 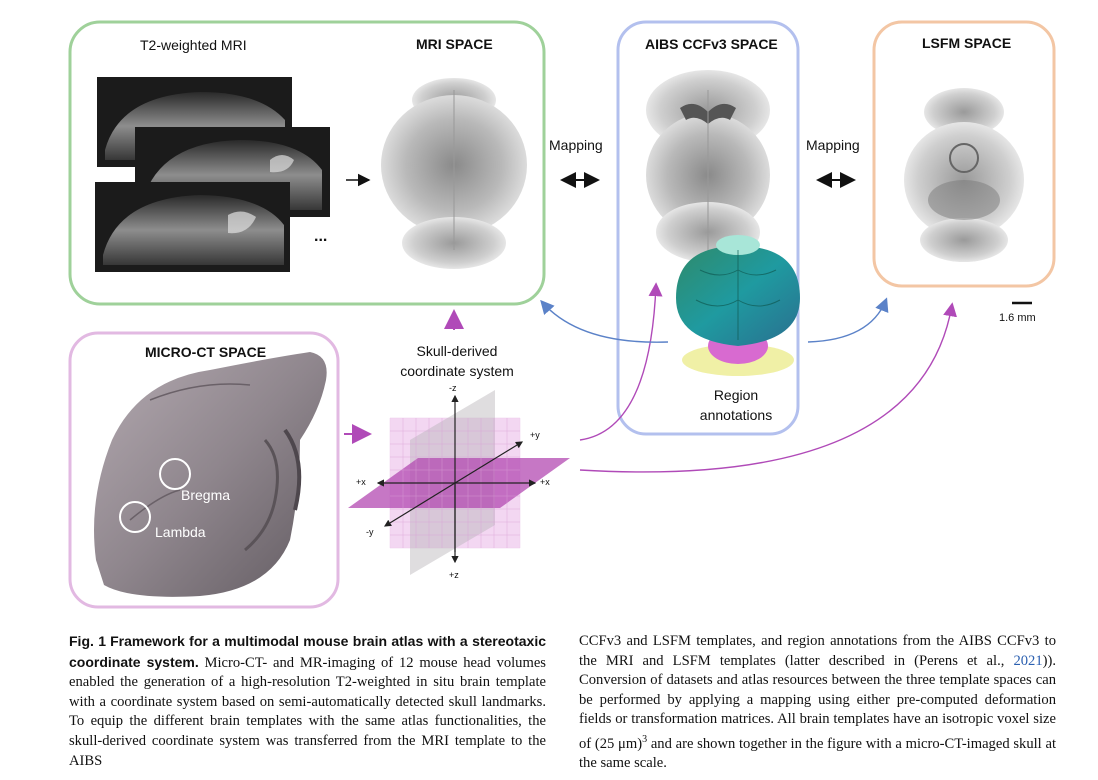 I want to click on axis-neg-y-label: -y, so click(x=370, y=532).